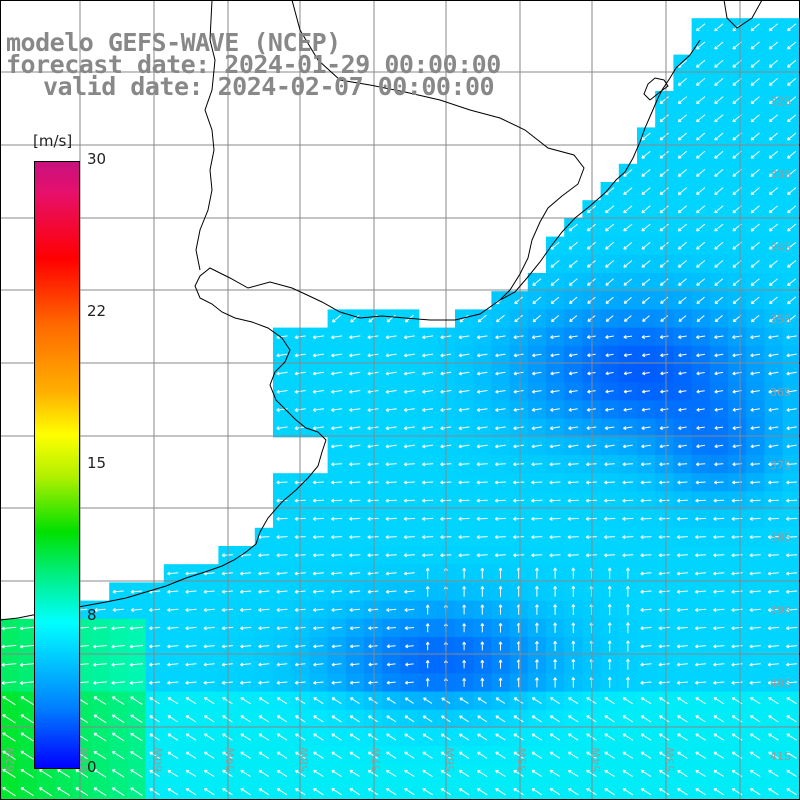  I want to click on colorbar-gradient, so click(57, 465).